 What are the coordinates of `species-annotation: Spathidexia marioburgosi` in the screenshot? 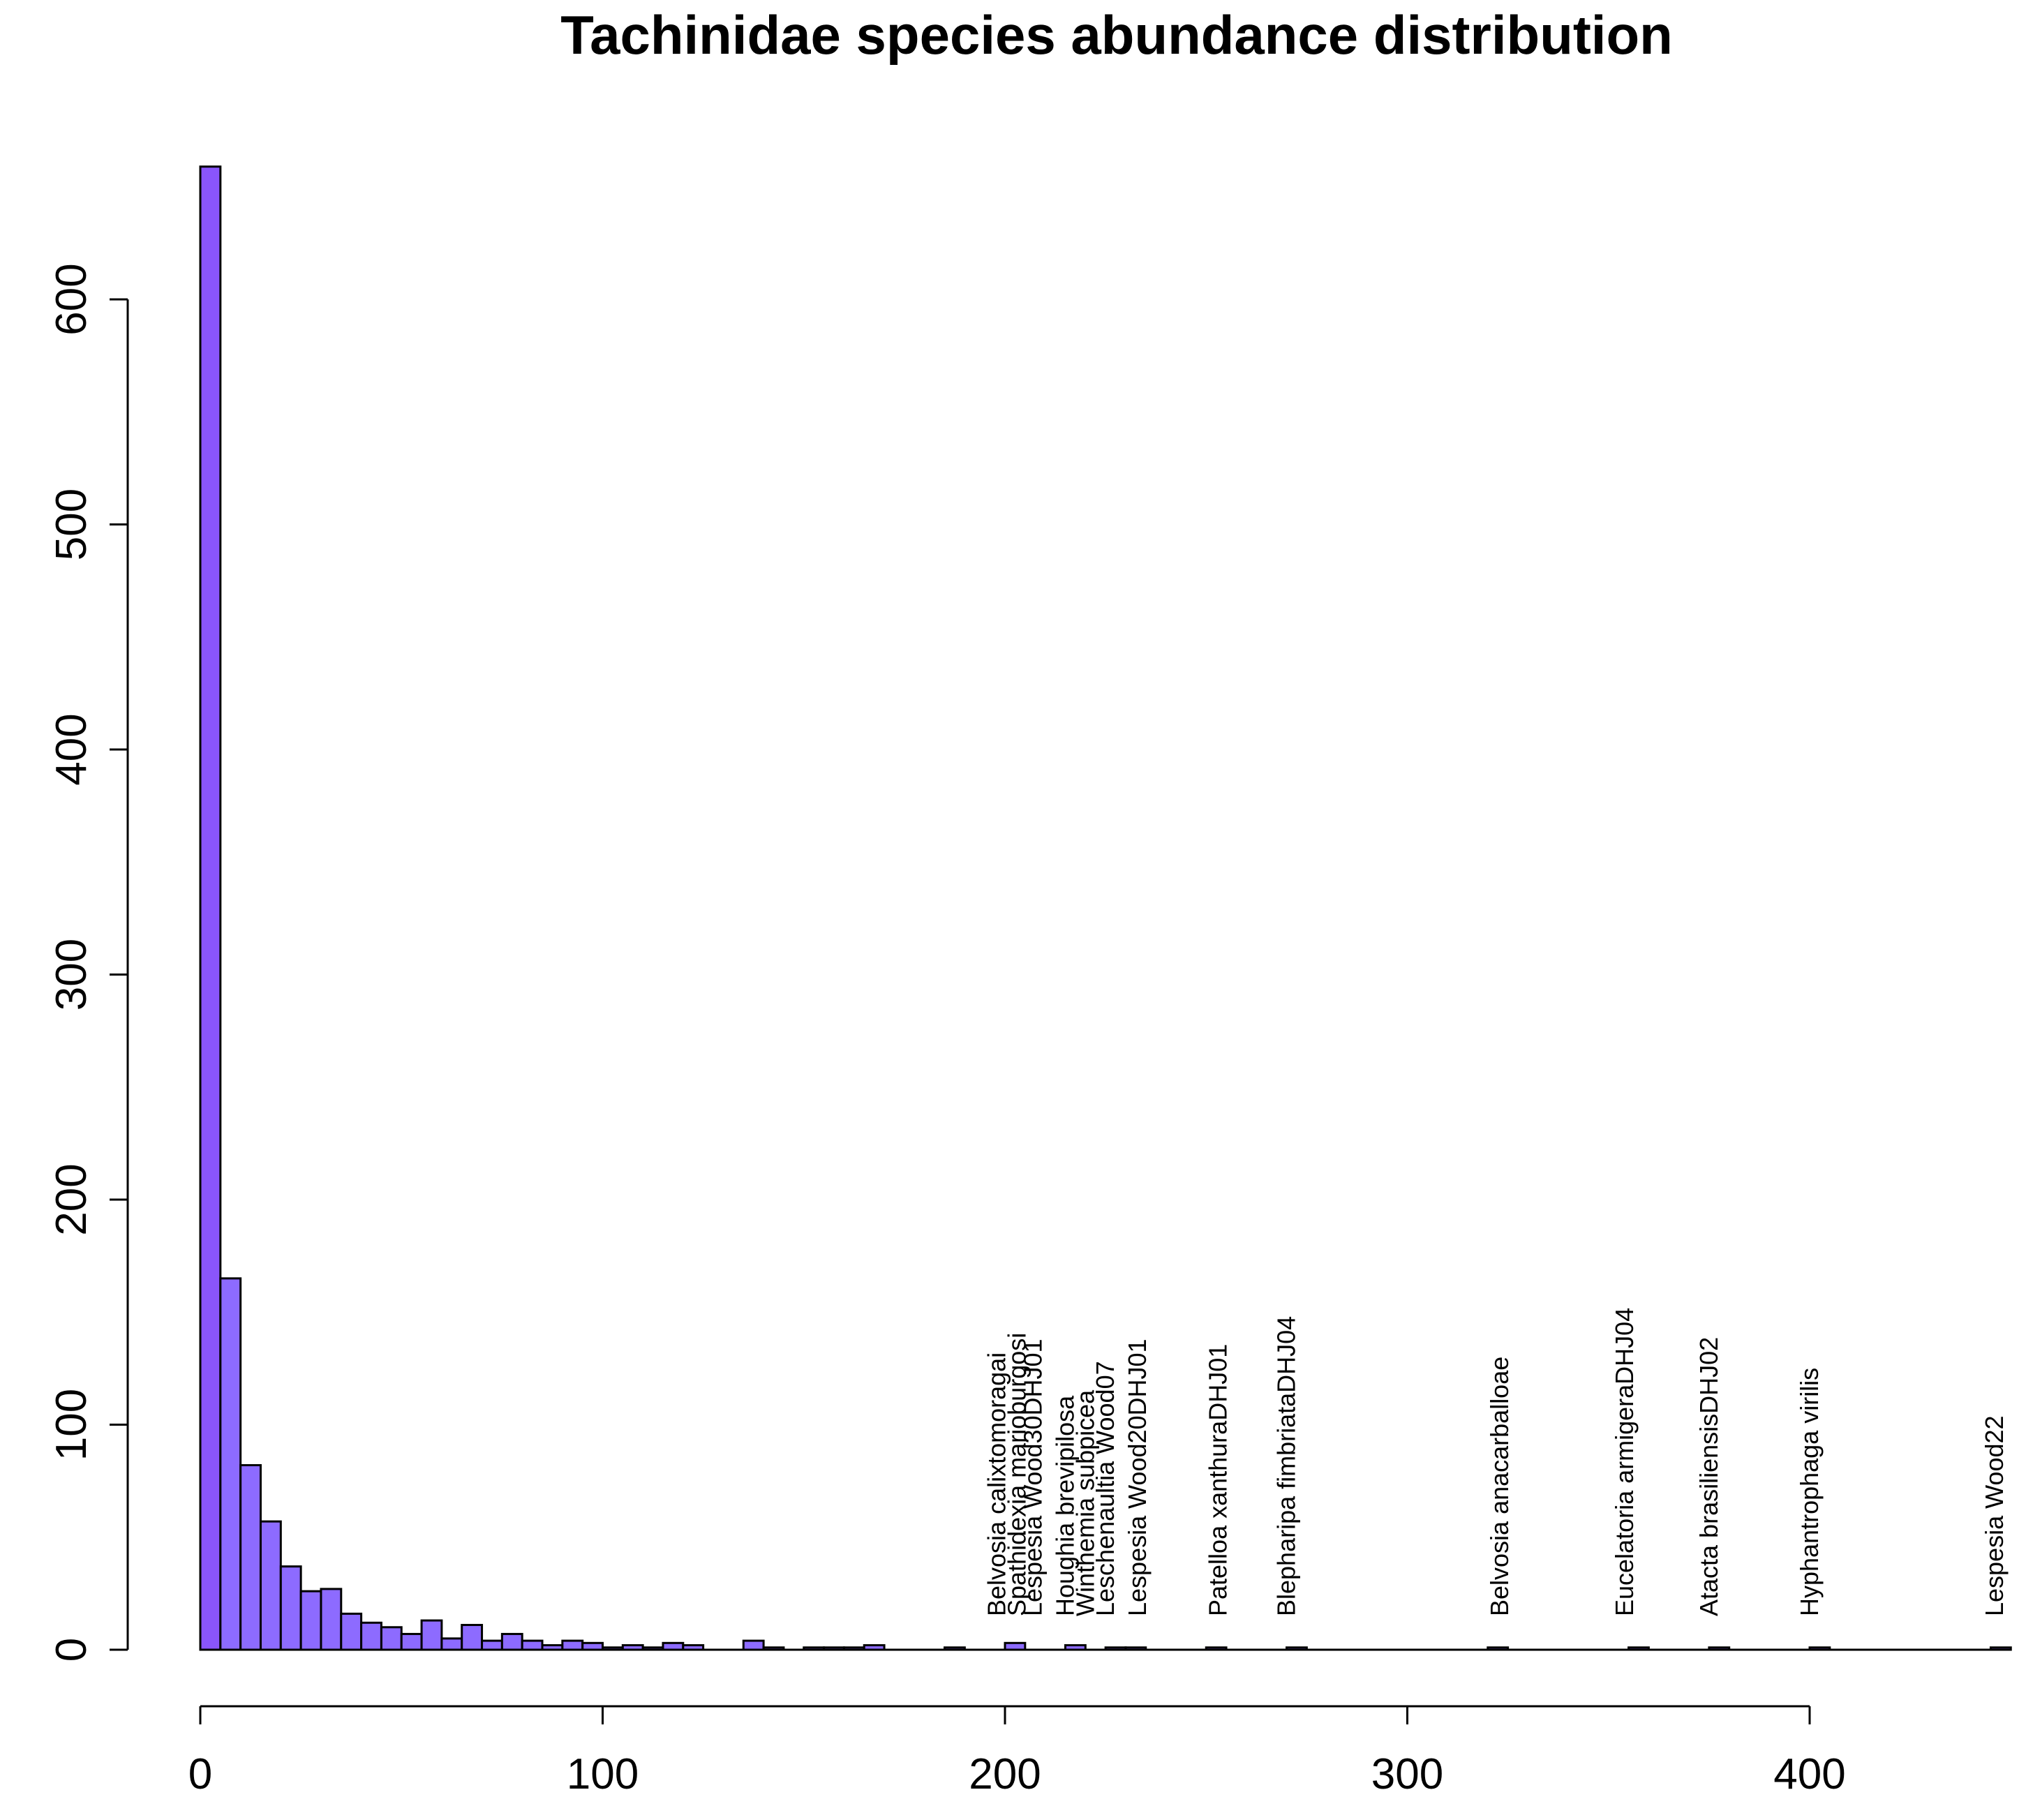 It's located at (1016, 1474).